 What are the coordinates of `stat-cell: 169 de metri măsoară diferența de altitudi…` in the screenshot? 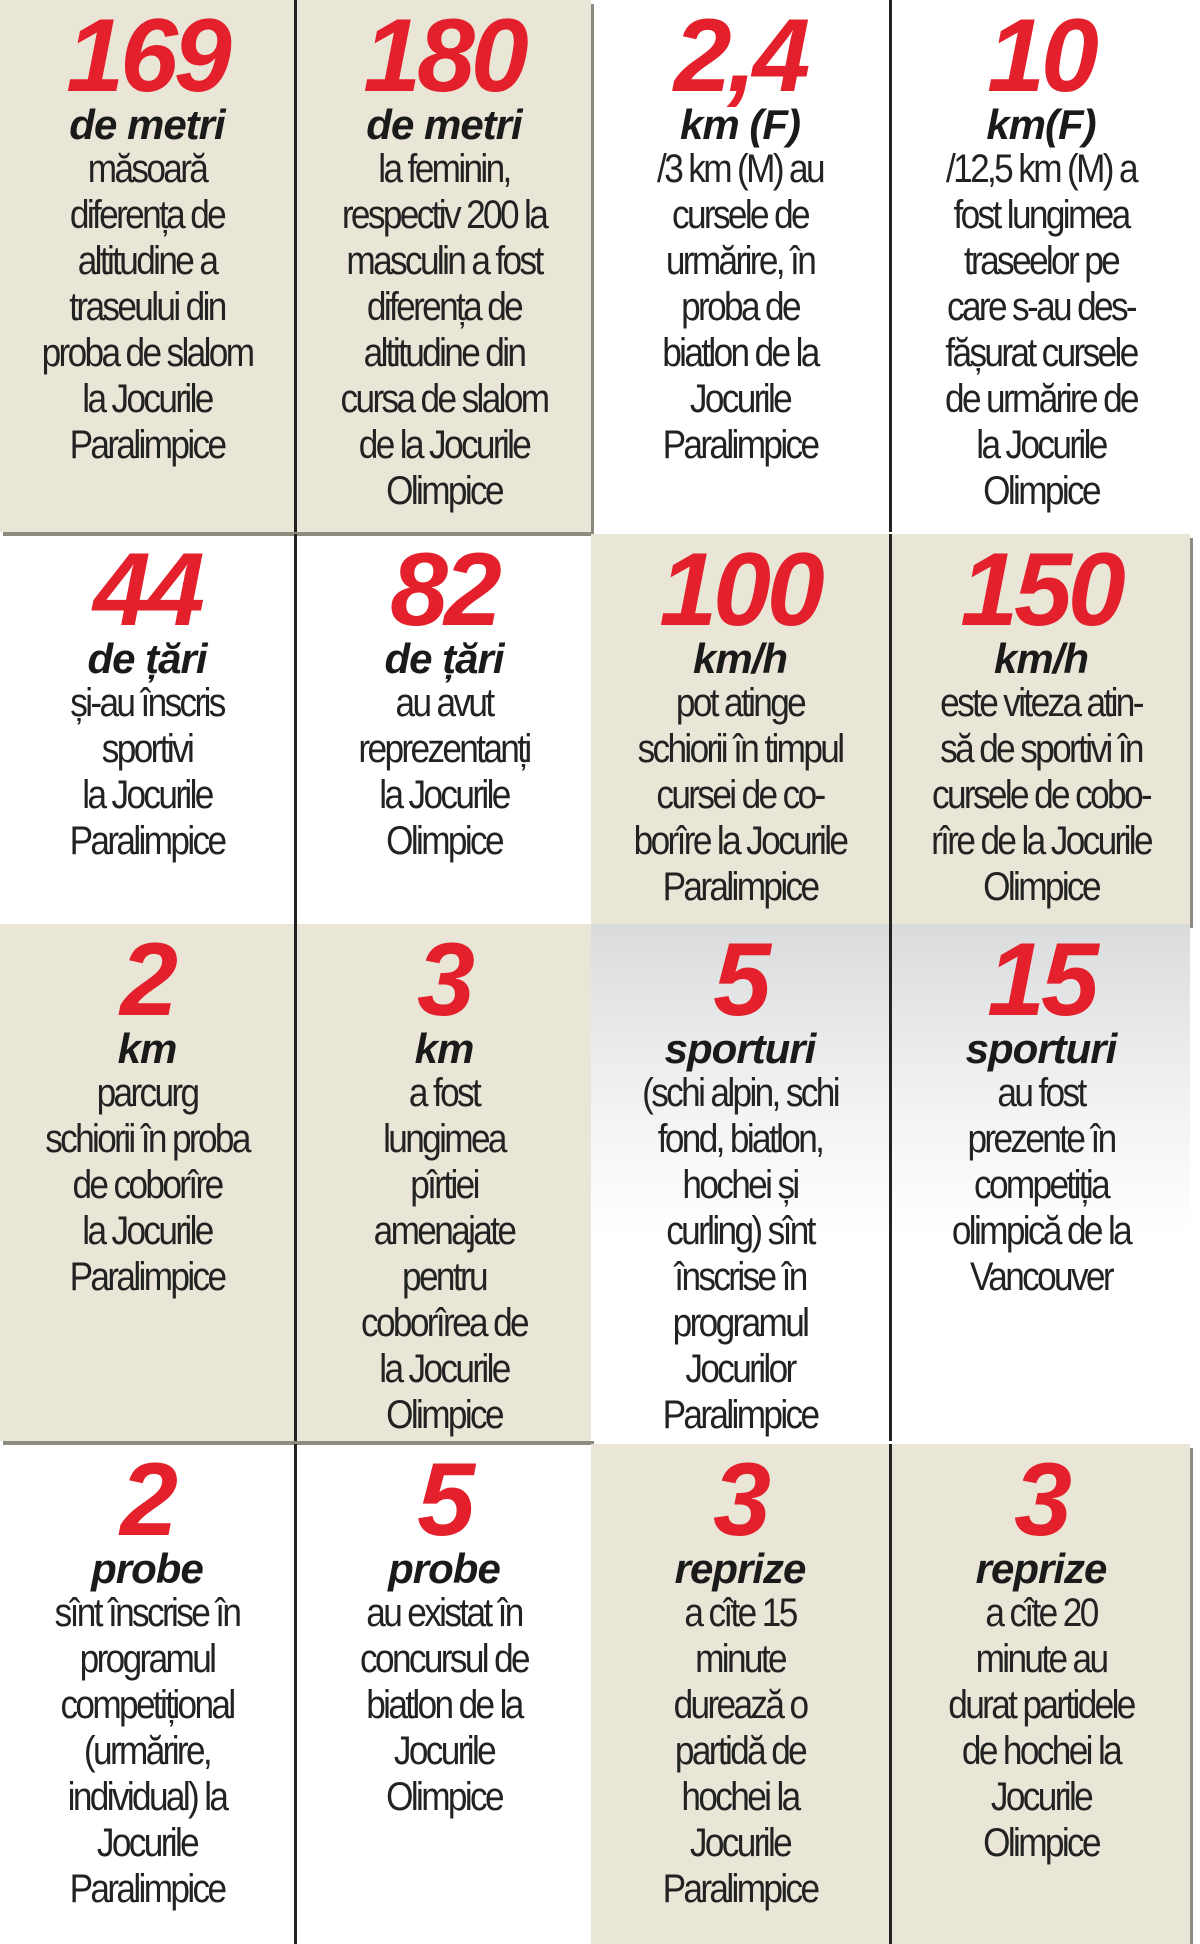 It's located at (147, 266).